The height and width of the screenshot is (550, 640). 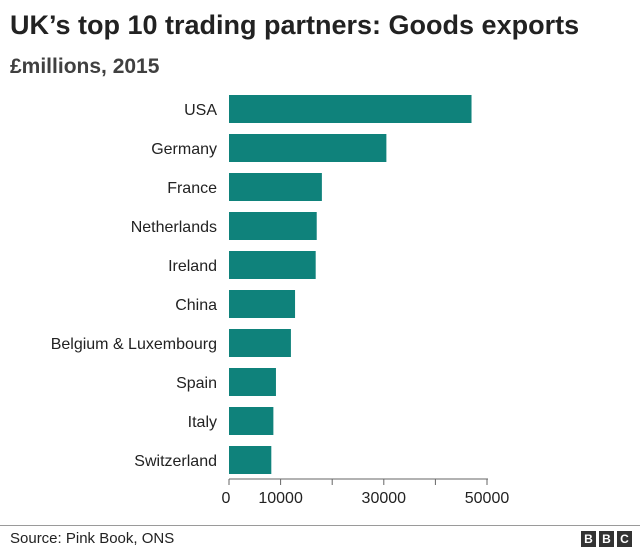 What do you see at coordinates (624, 539) in the screenshot?
I see `logo-letter-c: C` at bounding box center [624, 539].